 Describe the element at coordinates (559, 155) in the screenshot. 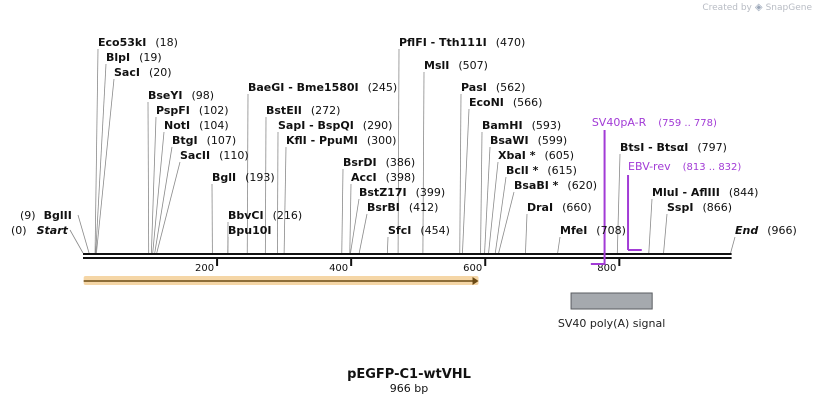

I see `site-position: (605)` at that location.